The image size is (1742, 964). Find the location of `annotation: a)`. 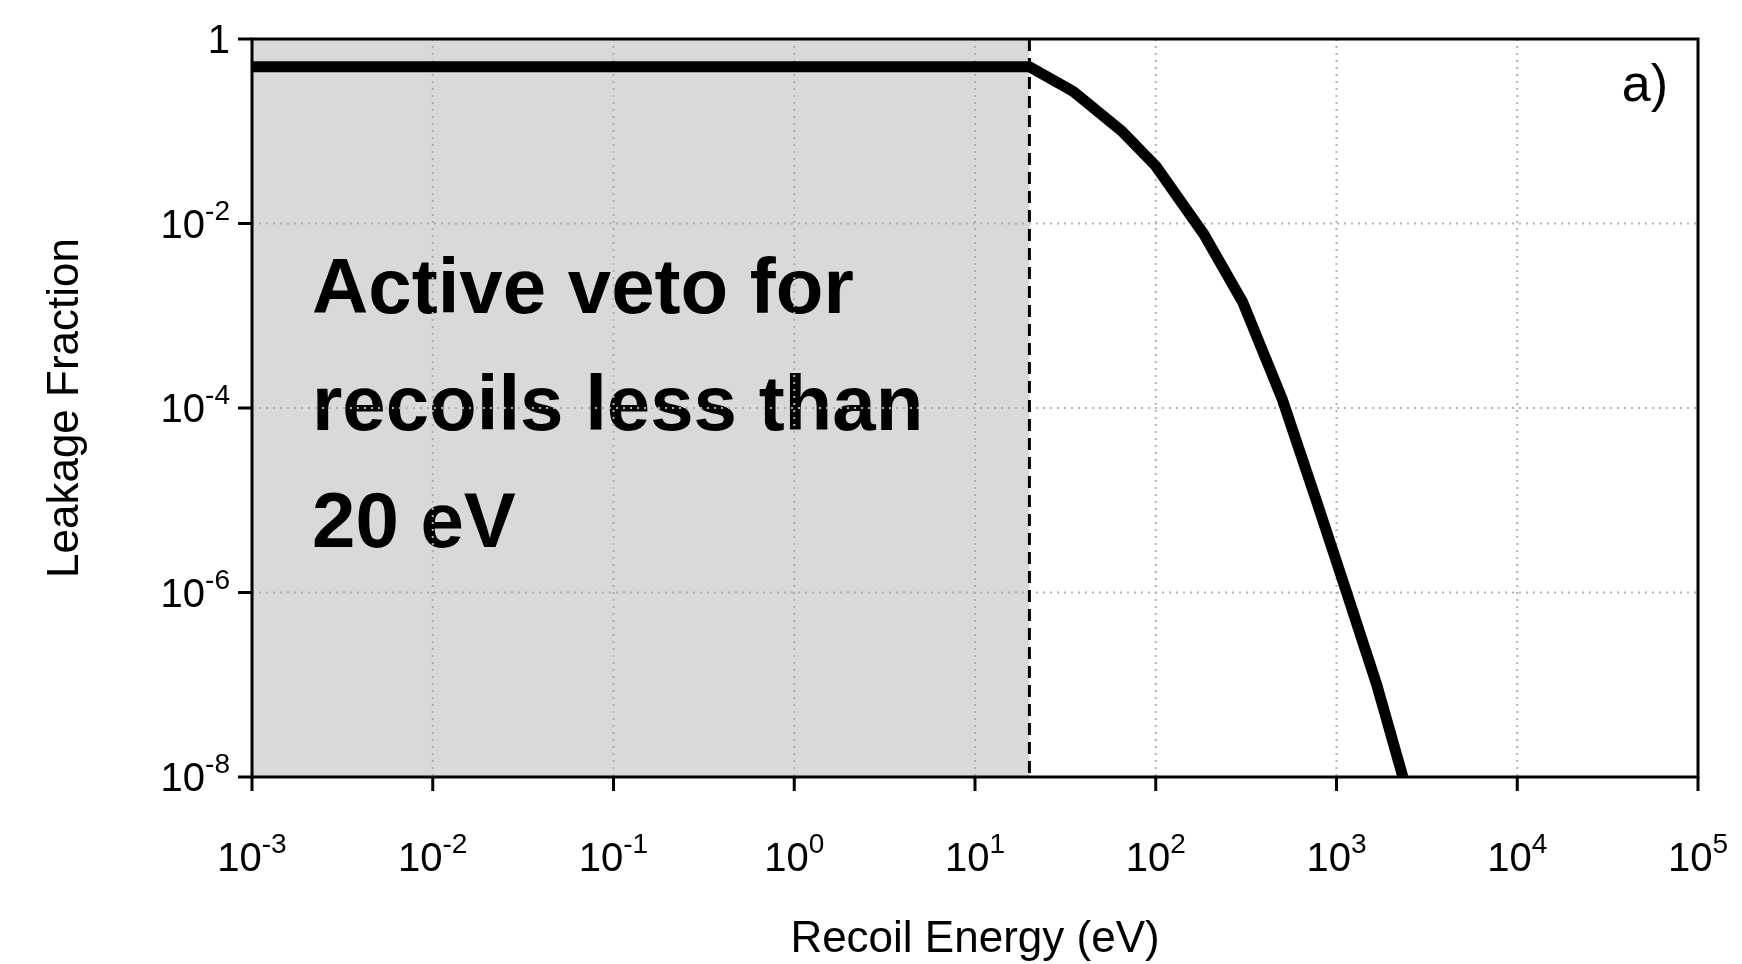

annotation: a) is located at coordinates (1644, 83).